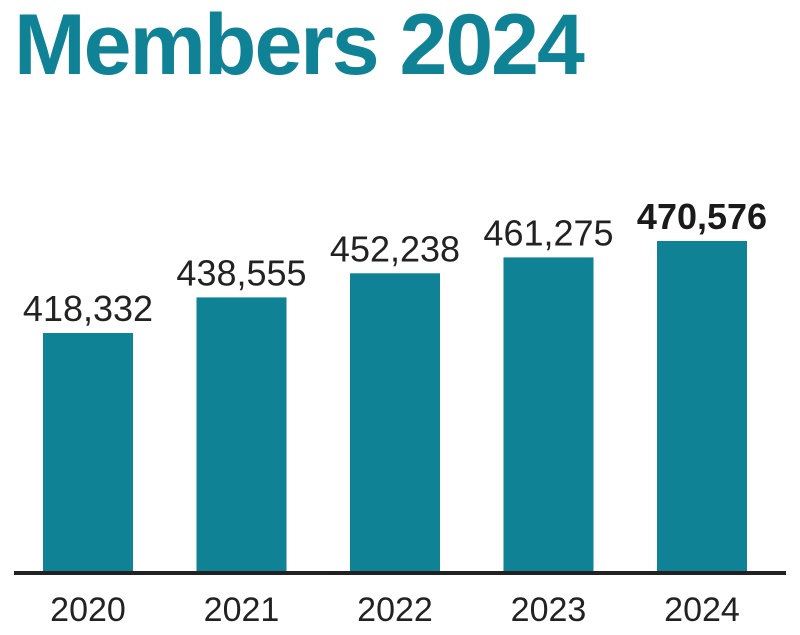  What do you see at coordinates (549, 610) in the screenshot?
I see `x-tick-label-2023: 2023` at bounding box center [549, 610].